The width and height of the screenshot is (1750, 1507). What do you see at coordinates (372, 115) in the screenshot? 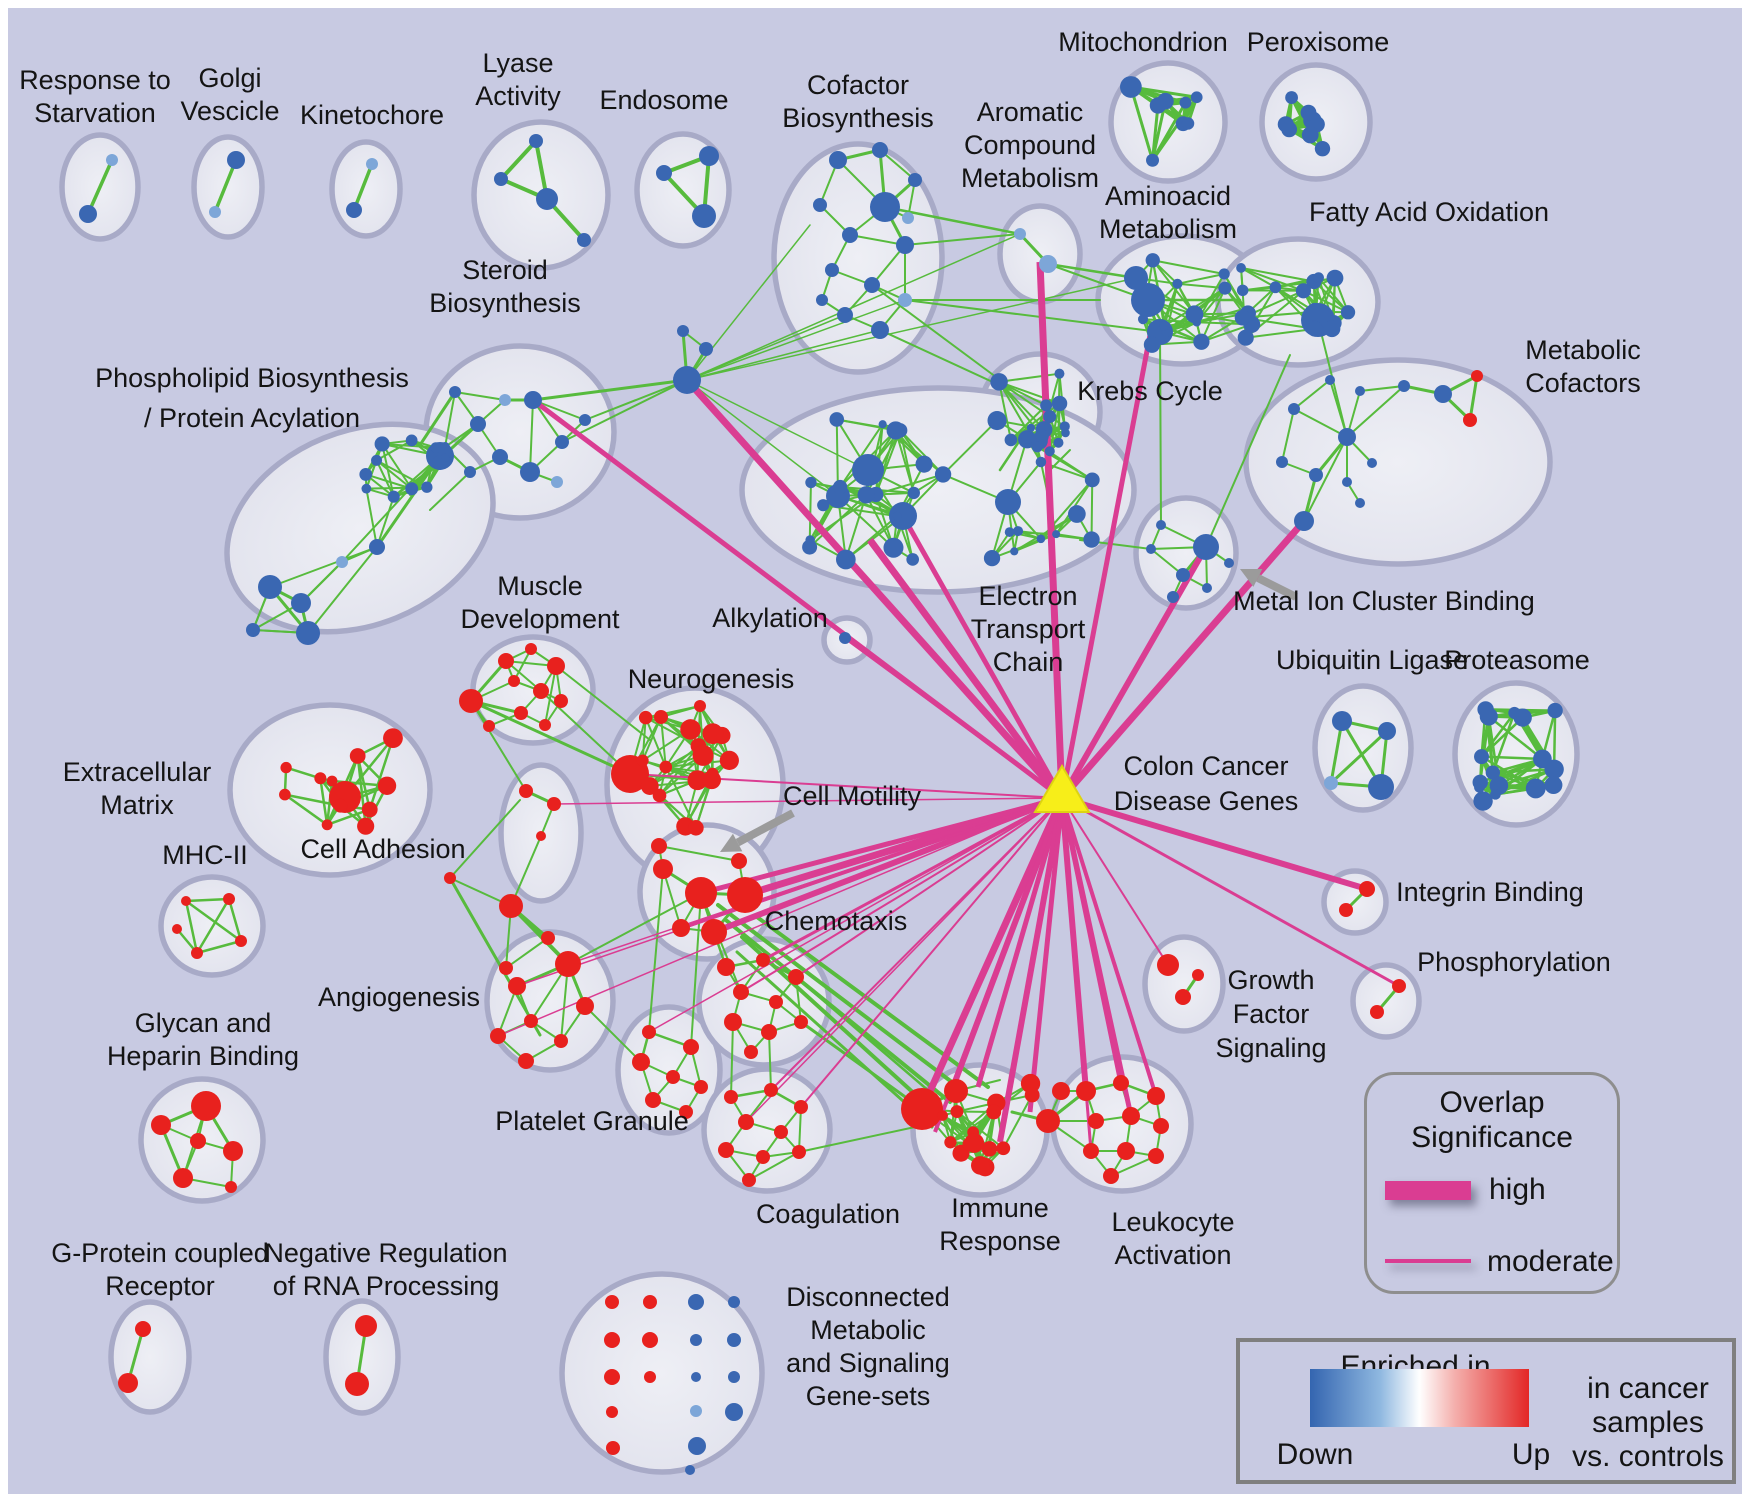
I see `label-line: Kinetochore` at bounding box center [372, 115].